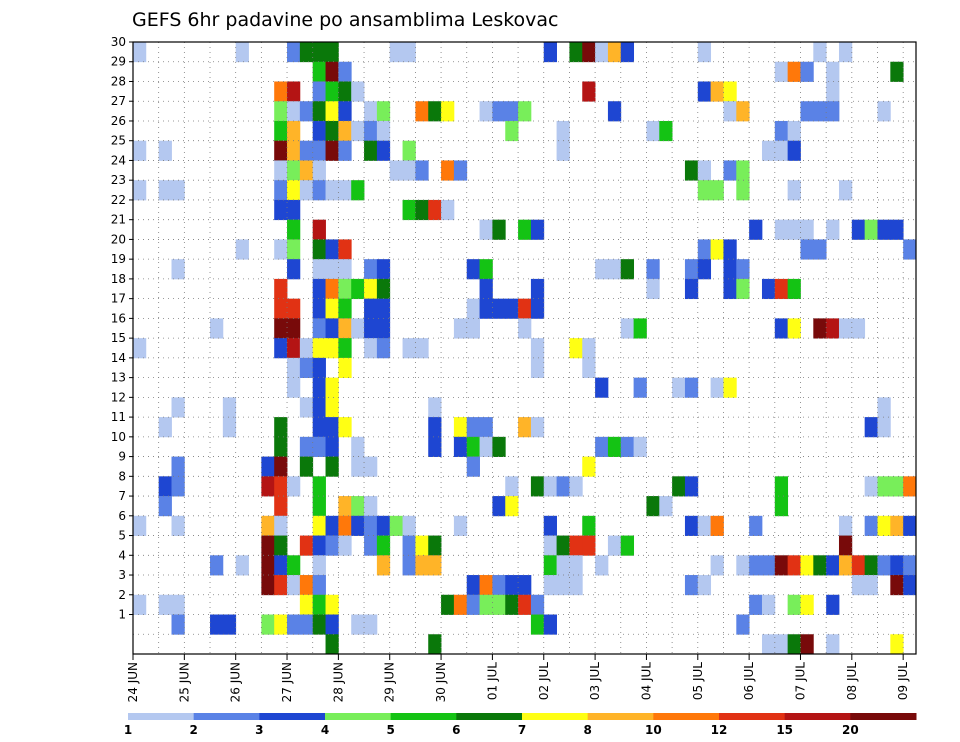 The image size is (960, 742). I want to click on y-tick-label: 11, so click(118, 417).